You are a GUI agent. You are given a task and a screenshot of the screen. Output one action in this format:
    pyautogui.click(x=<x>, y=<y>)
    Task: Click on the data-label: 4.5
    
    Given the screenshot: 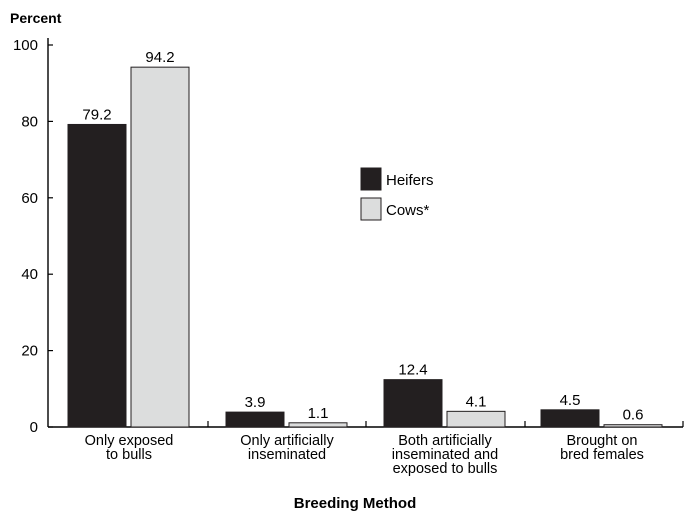 What is the action you would take?
    pyautogui.click(x=570, y=400)
    